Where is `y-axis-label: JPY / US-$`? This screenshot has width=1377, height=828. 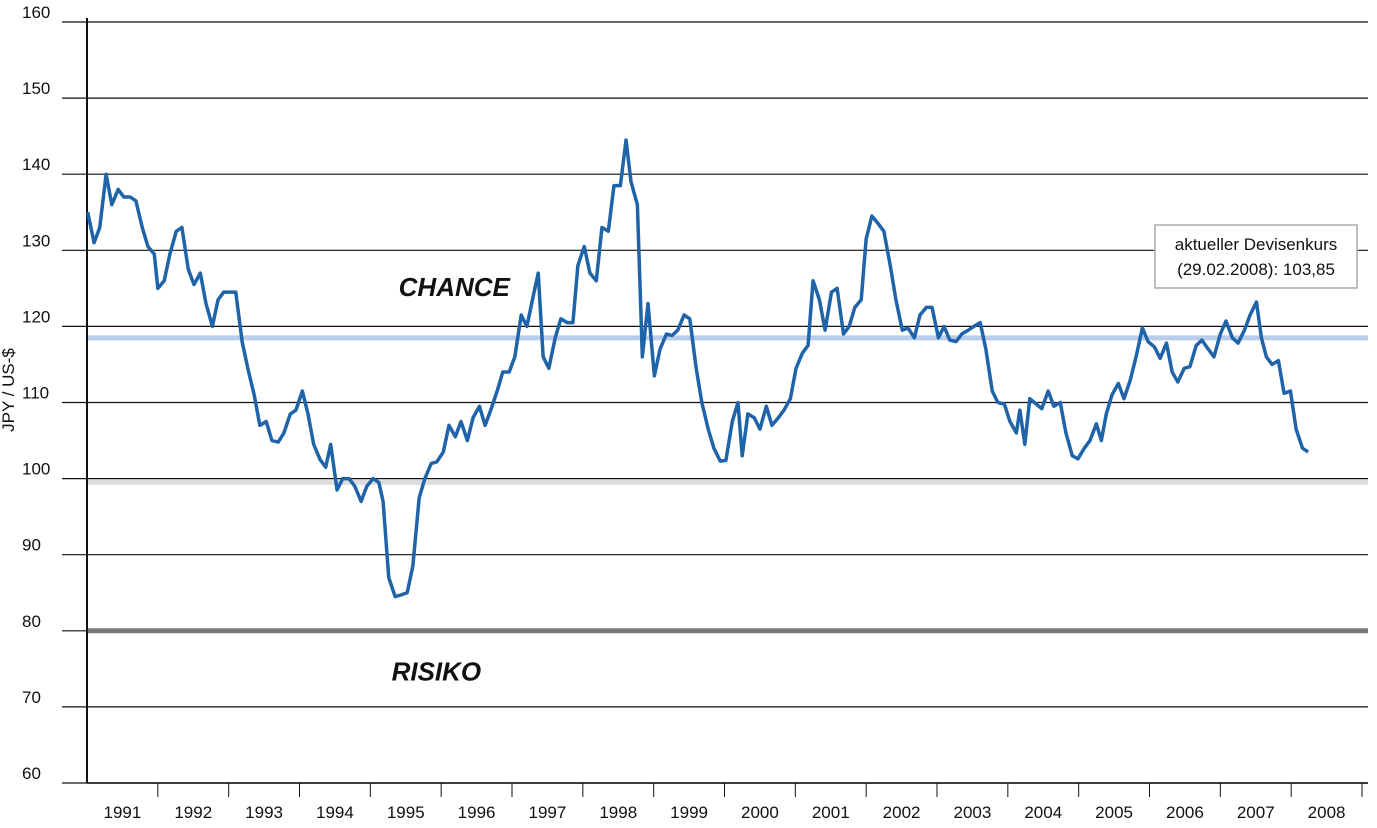 y-axis-label: JPY / US-$ is located at coordinates (9, 390).